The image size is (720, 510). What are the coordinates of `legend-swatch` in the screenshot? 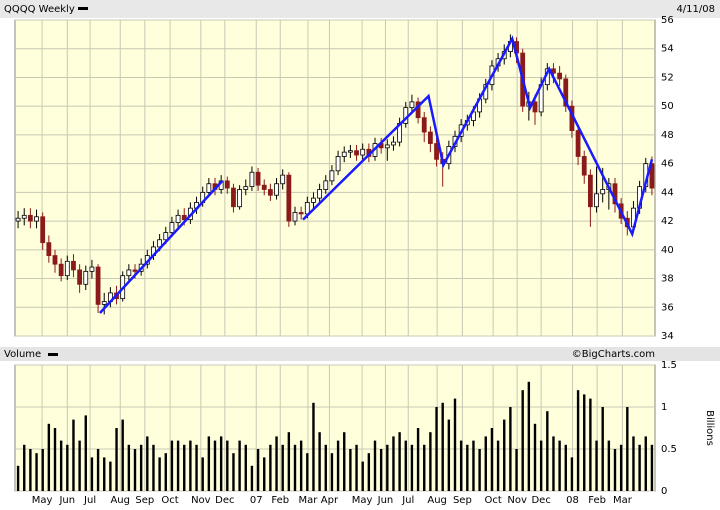 It's located at (83, 8).